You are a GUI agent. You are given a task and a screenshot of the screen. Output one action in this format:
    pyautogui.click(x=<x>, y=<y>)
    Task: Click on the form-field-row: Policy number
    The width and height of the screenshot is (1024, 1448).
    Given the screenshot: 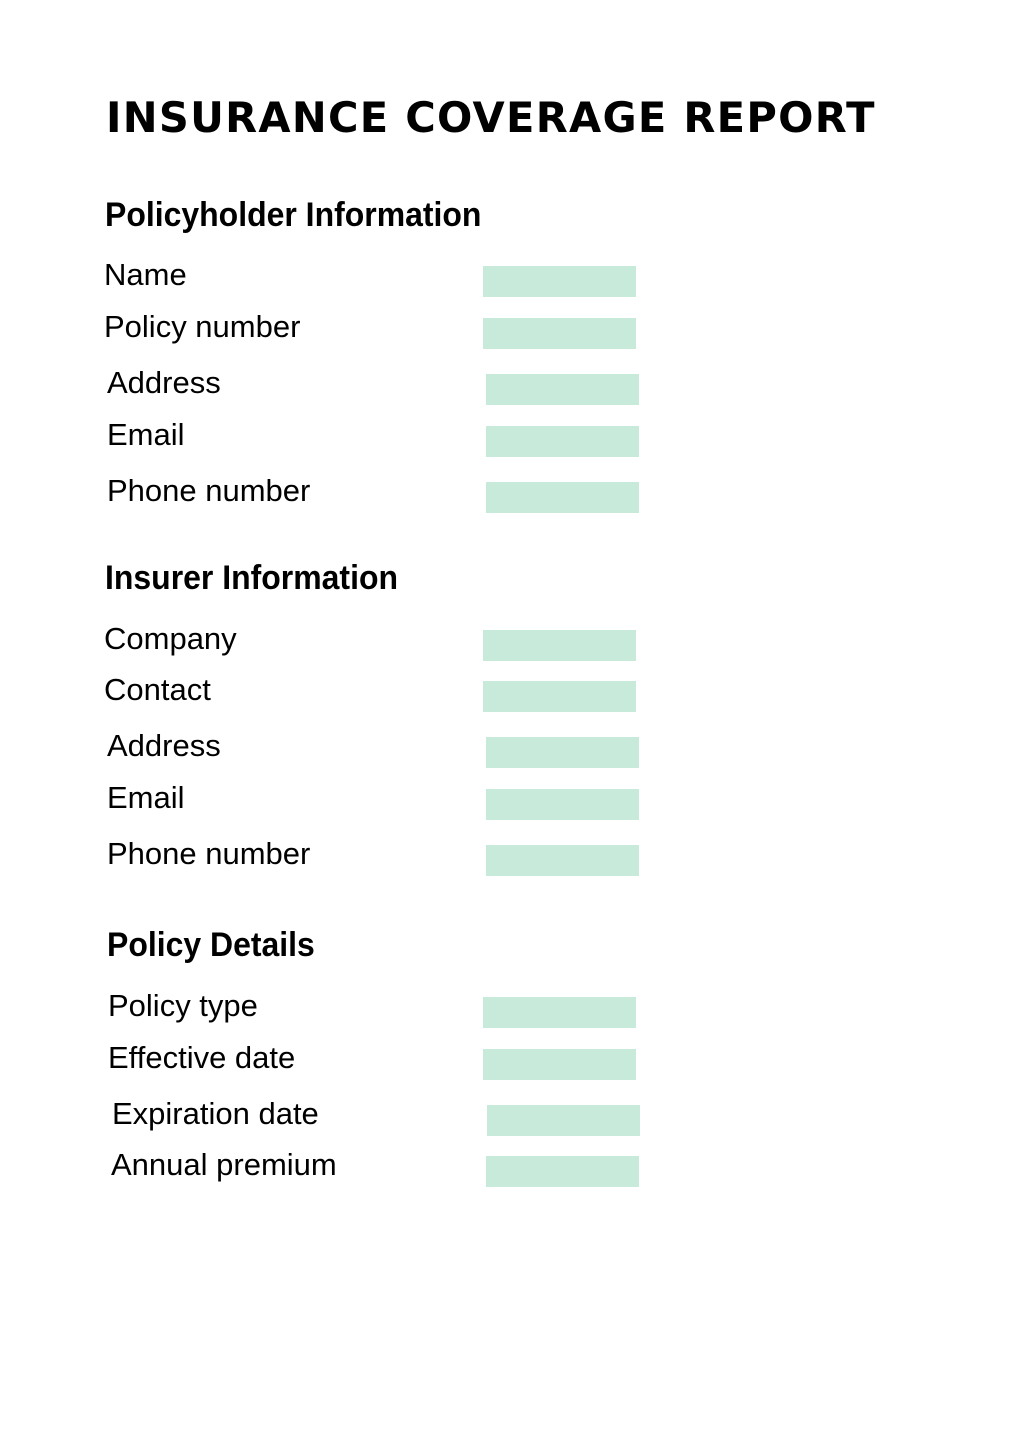 What is the action you would take?
    pyautogui.click(x=384, y=328)
    